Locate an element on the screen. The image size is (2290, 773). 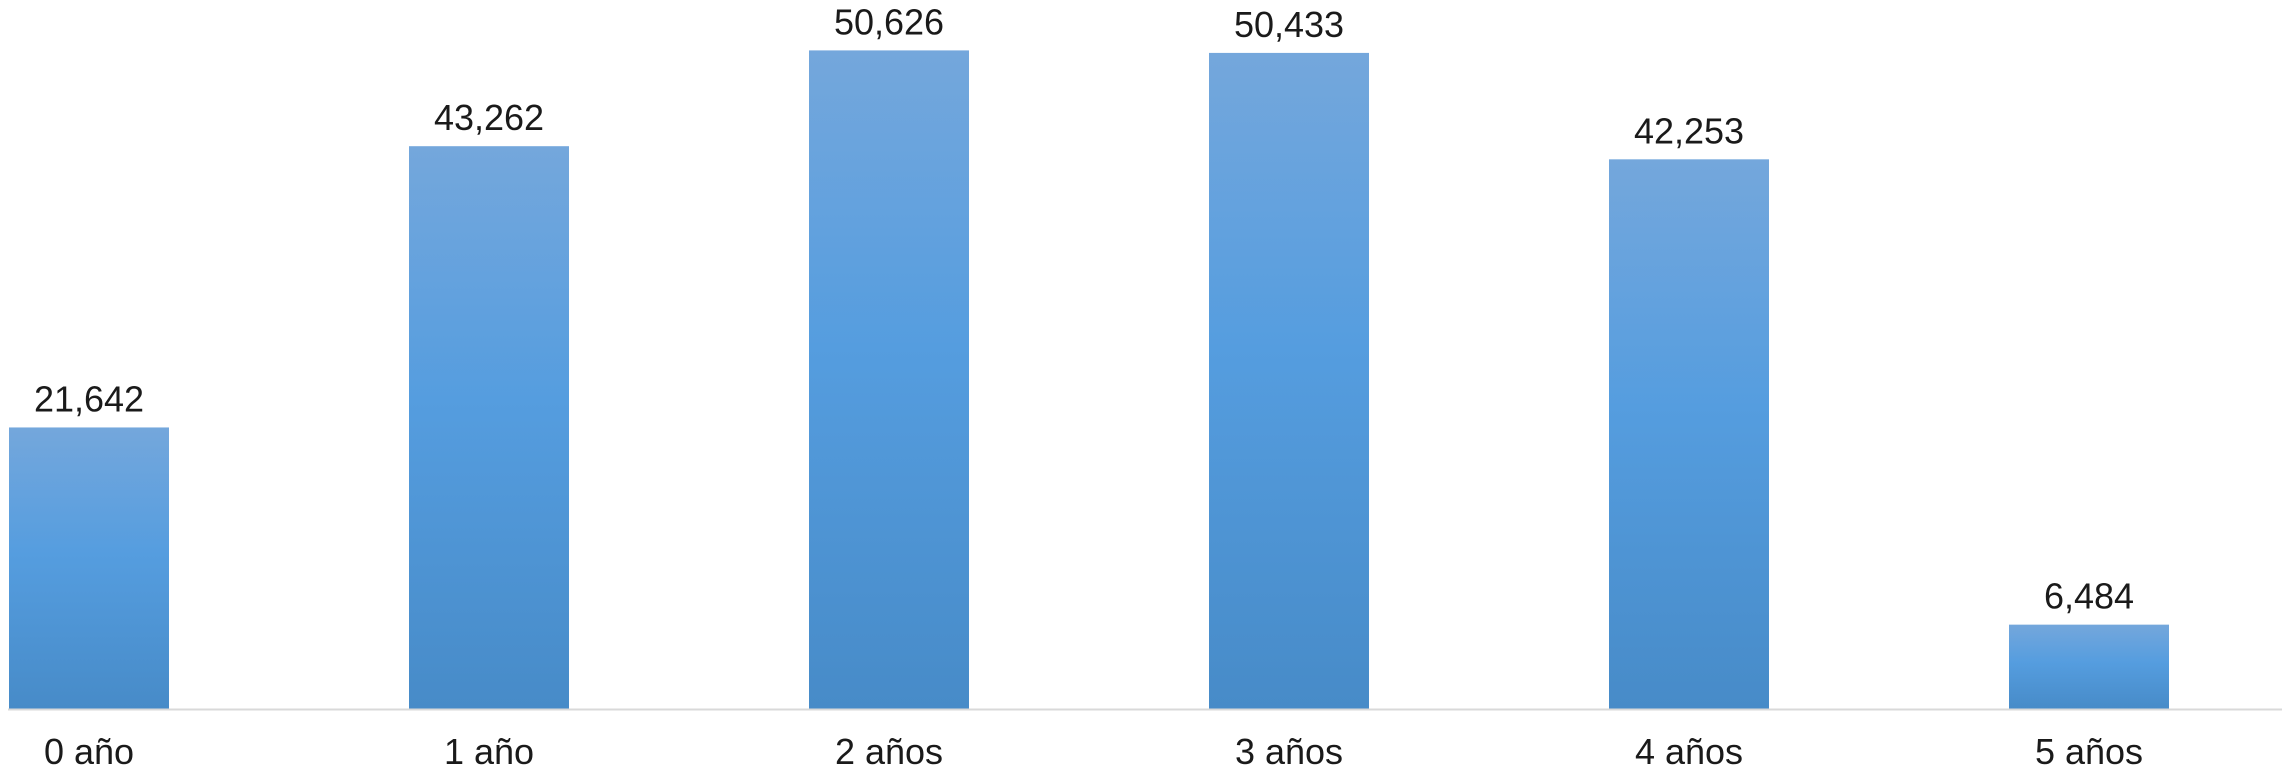
x-tick-label-5: 5 años is located at coordinates (2089, 749).